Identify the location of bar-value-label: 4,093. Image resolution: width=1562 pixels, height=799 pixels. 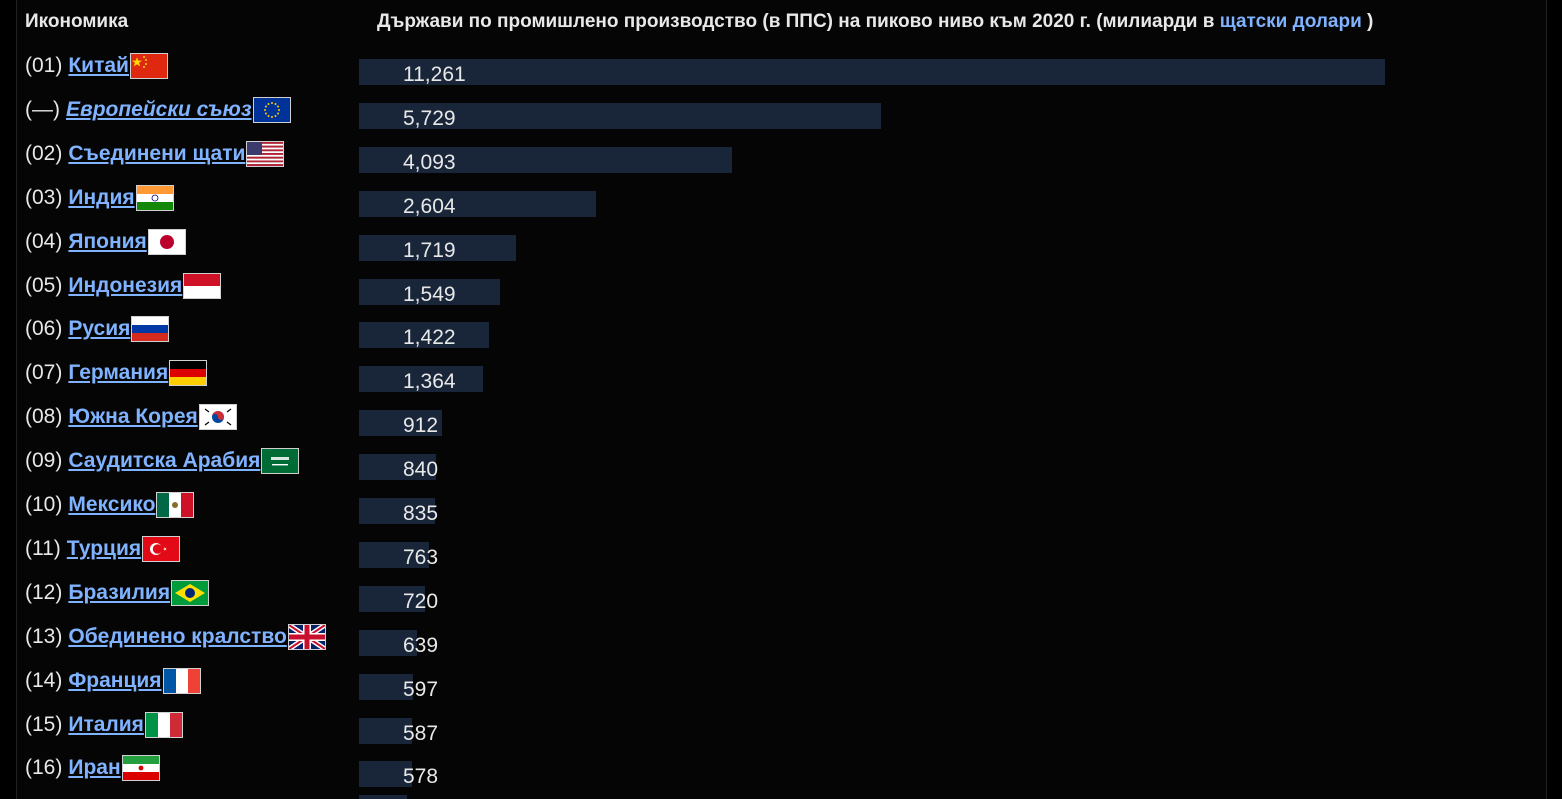
(429, 162).